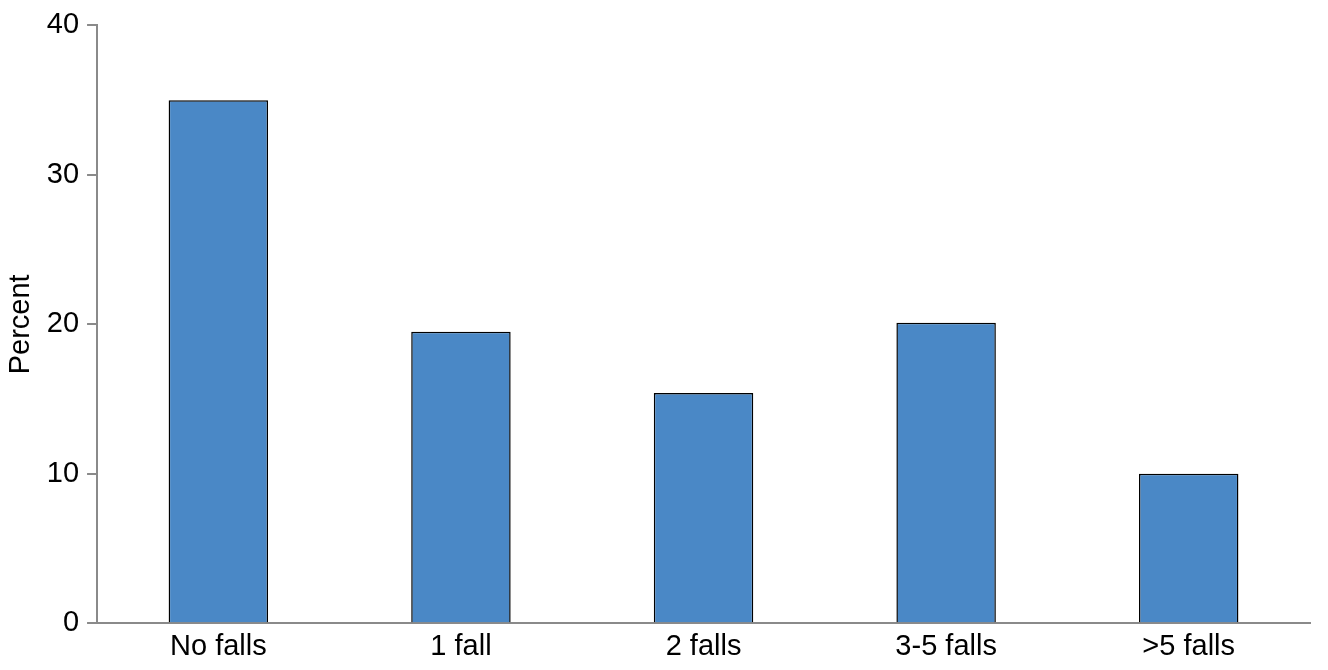 The height and width of the screenshot is (670, 1328). Describe the element at coordinates (71, 621) in the screenshot. I see `y-tick-label: 0` at that location.